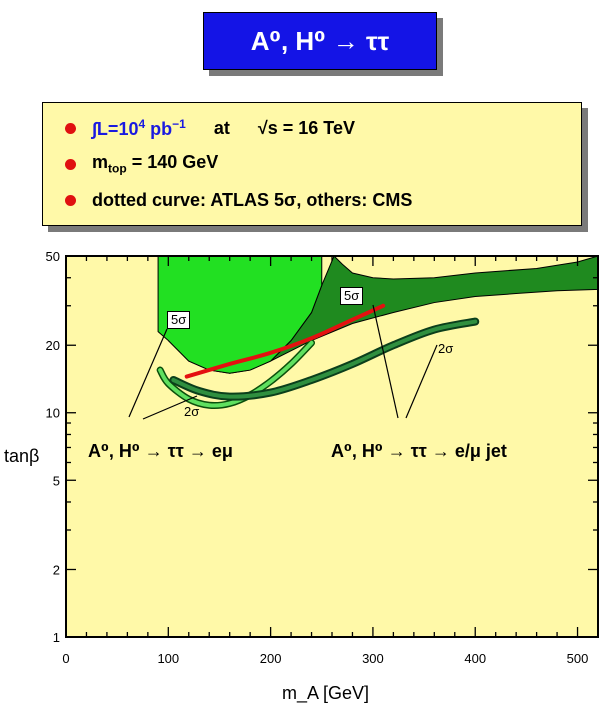 Image resolution: width=611 pixels, height=718 pixels. Describe the element at coordinates (236, 374) in the screenshot. I see `curve-2sigma-emu` at that location.